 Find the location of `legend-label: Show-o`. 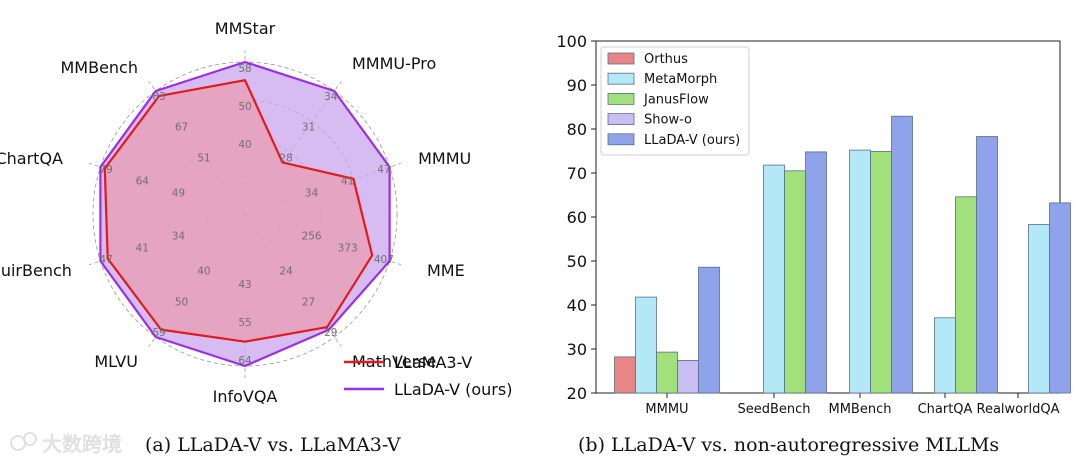

legend-label: Show-o is located at coordinates (668, 120).